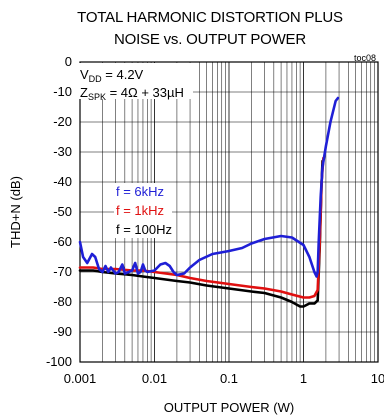  Describe the element at coordinates (59, 361) in the screenshot. I see `y-tick-label: -100` at that location.